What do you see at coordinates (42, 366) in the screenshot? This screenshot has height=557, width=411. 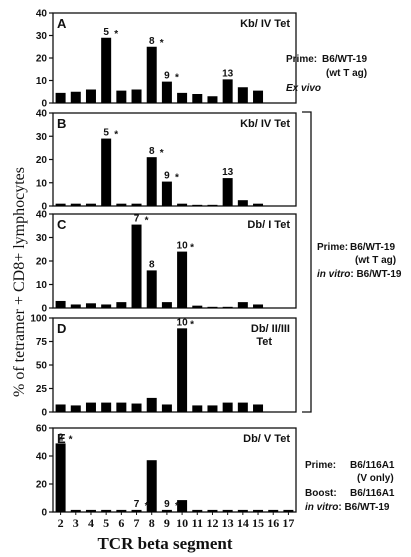 I see `y-tick-label: 50` at bounding box center [42, 366].